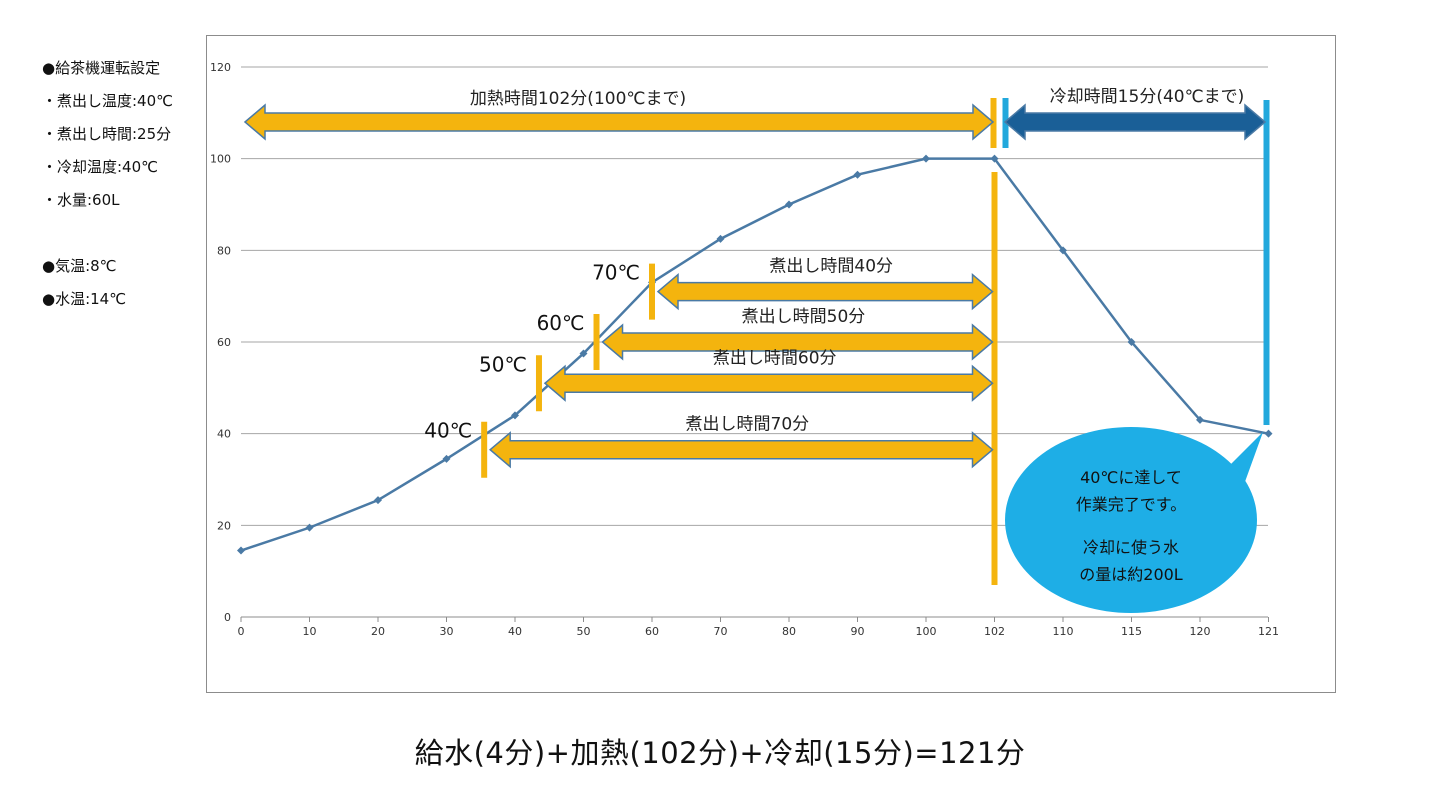 The image size is (1440, 803). What do you see at coordinates (1063, 631) in the screenshot?
I see `x-tick-label: 110` at bounding box center [1063, 631].